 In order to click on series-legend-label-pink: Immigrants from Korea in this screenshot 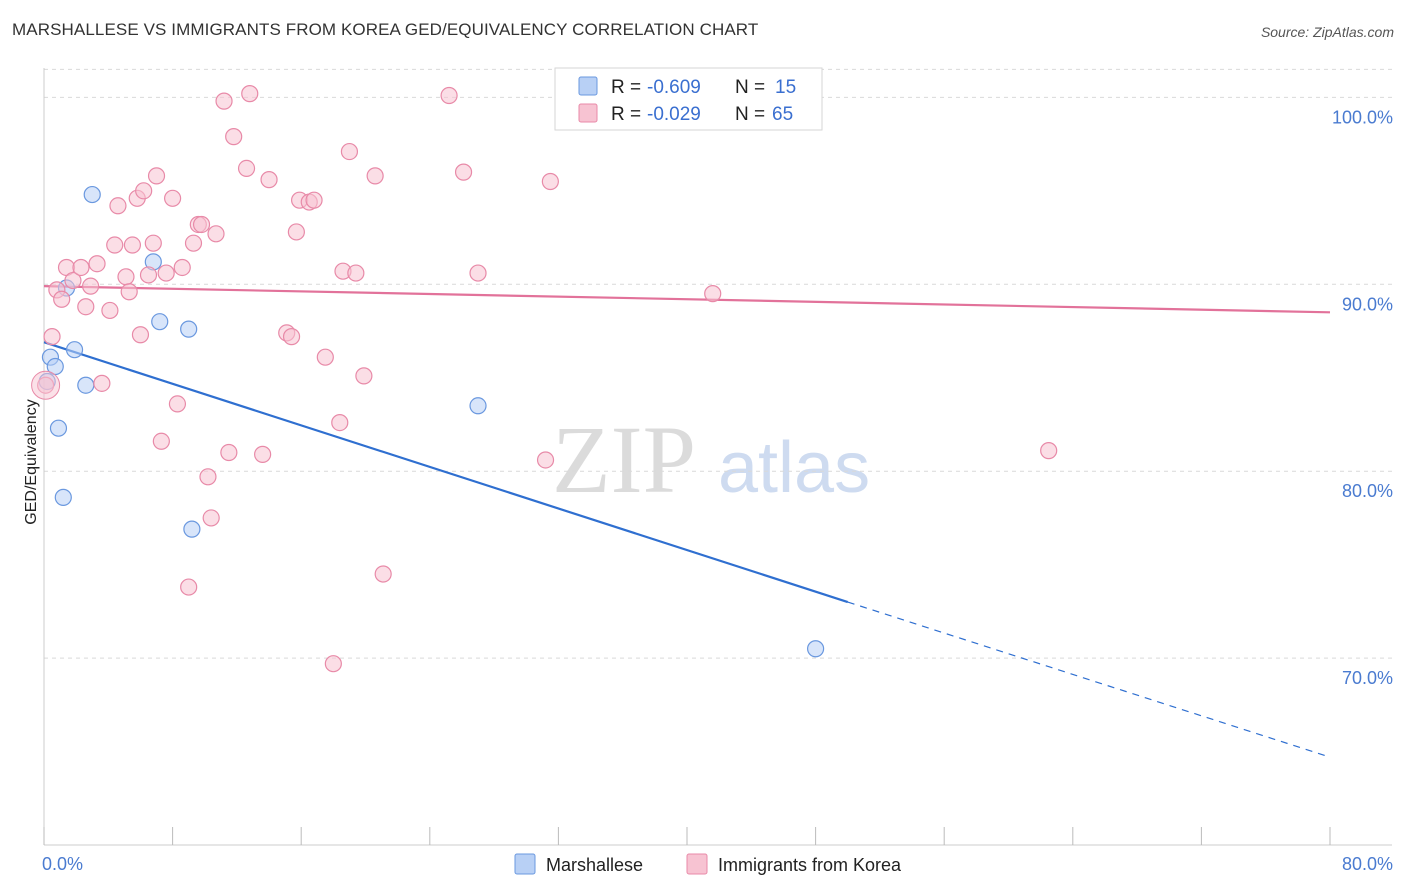, I will do `click(810, 865)`.